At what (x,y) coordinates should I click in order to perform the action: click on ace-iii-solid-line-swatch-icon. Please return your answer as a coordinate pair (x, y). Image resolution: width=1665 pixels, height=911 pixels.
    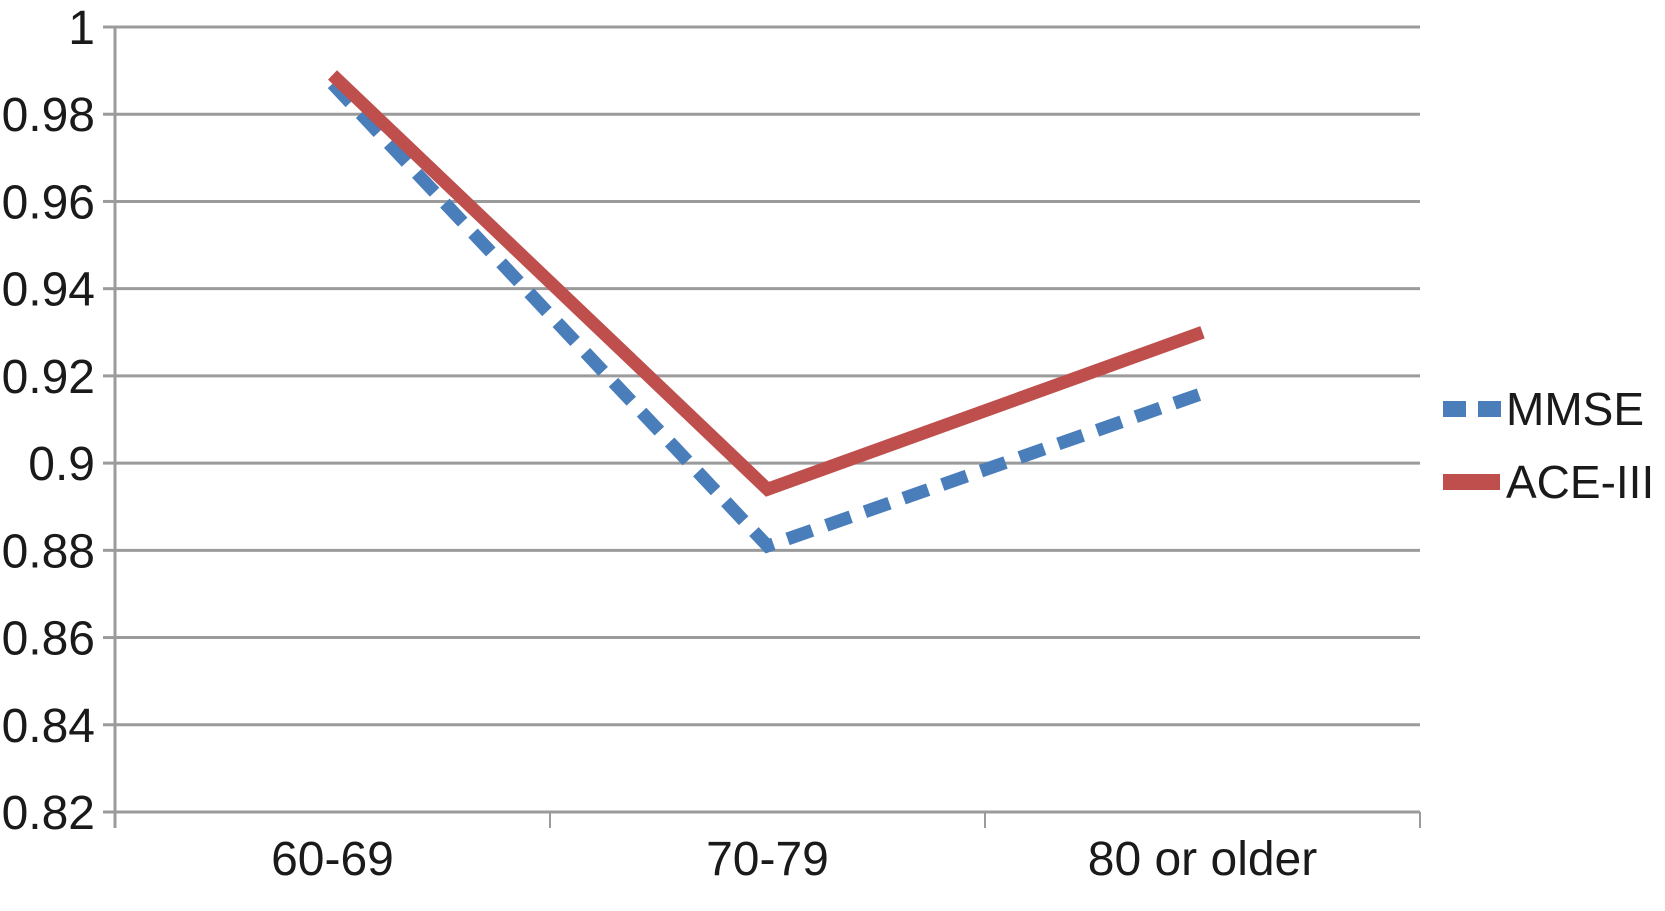
    Looking at the image, I should click on (1472, 481).